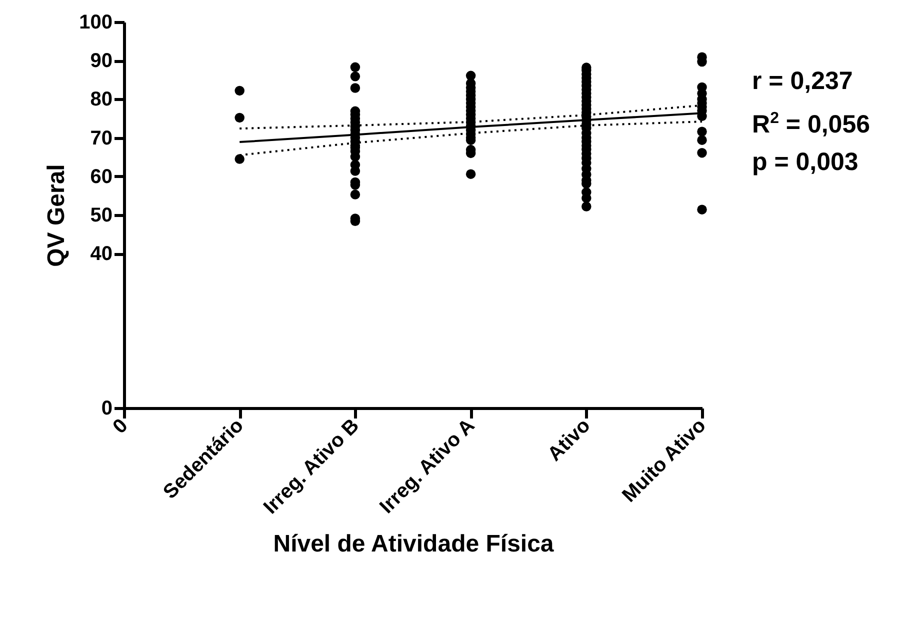  I want to click on y-tick-label: 100, so click(95, 23).